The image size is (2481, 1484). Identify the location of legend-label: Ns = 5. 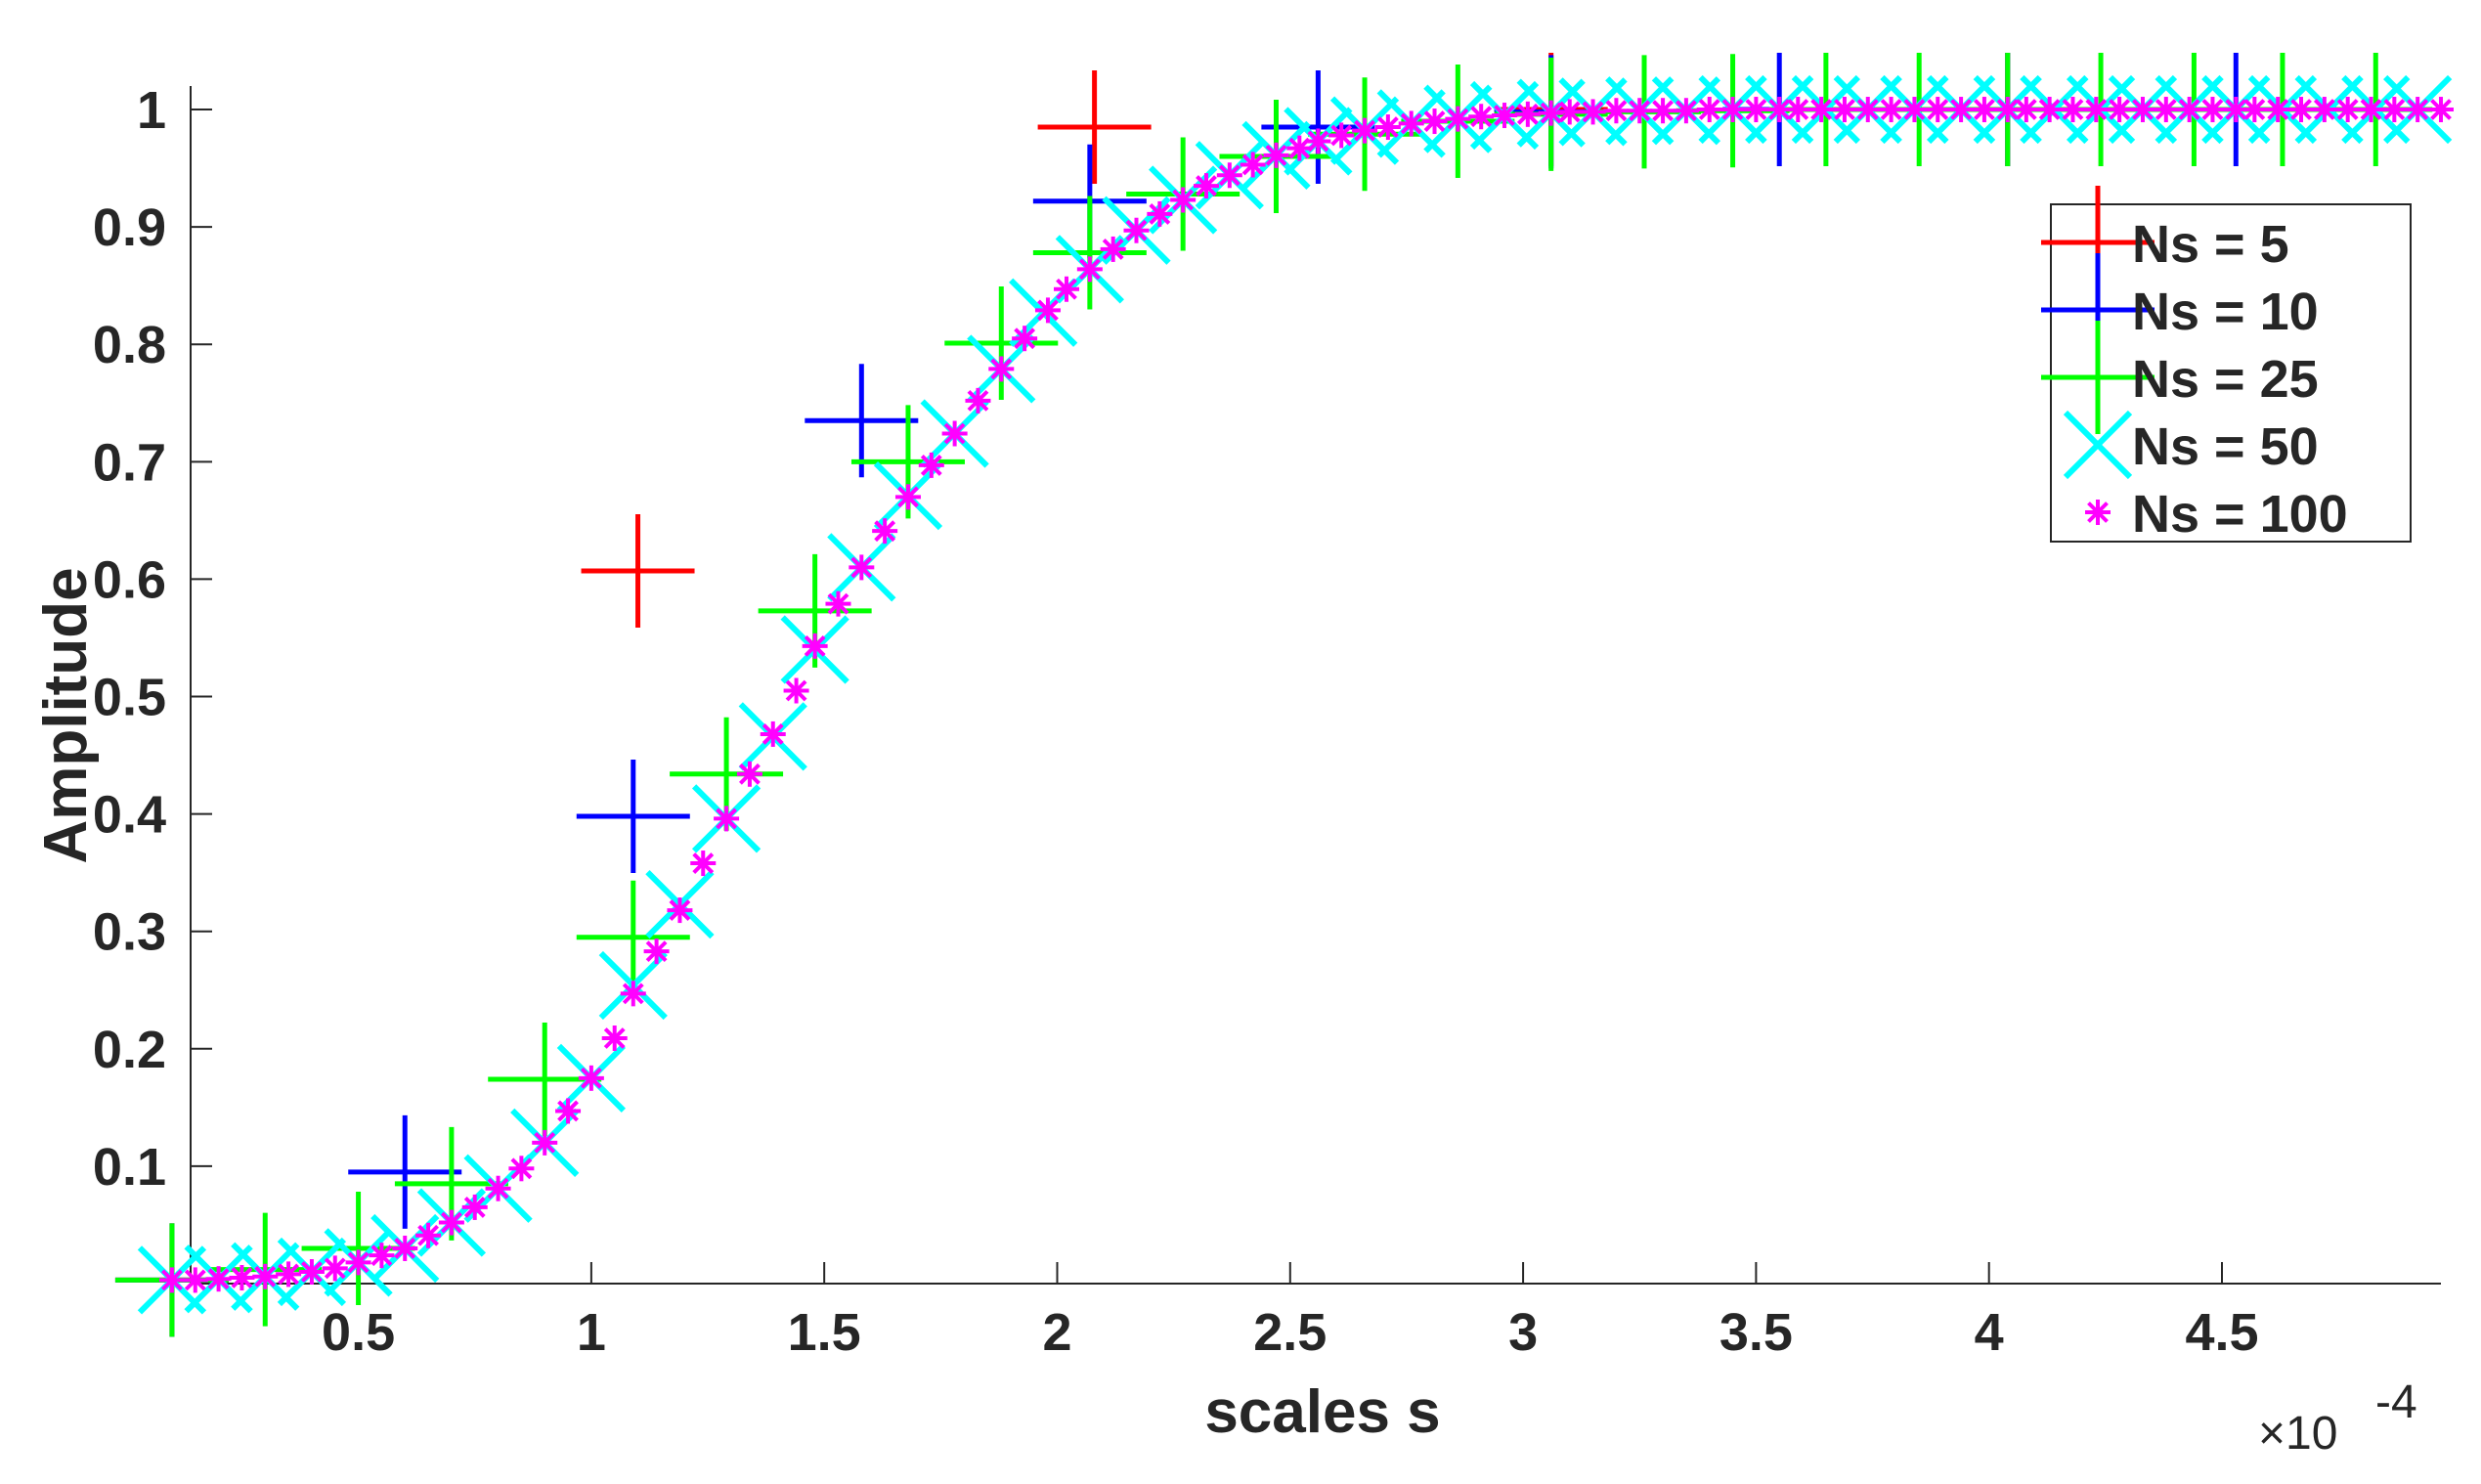
(2210, 244).